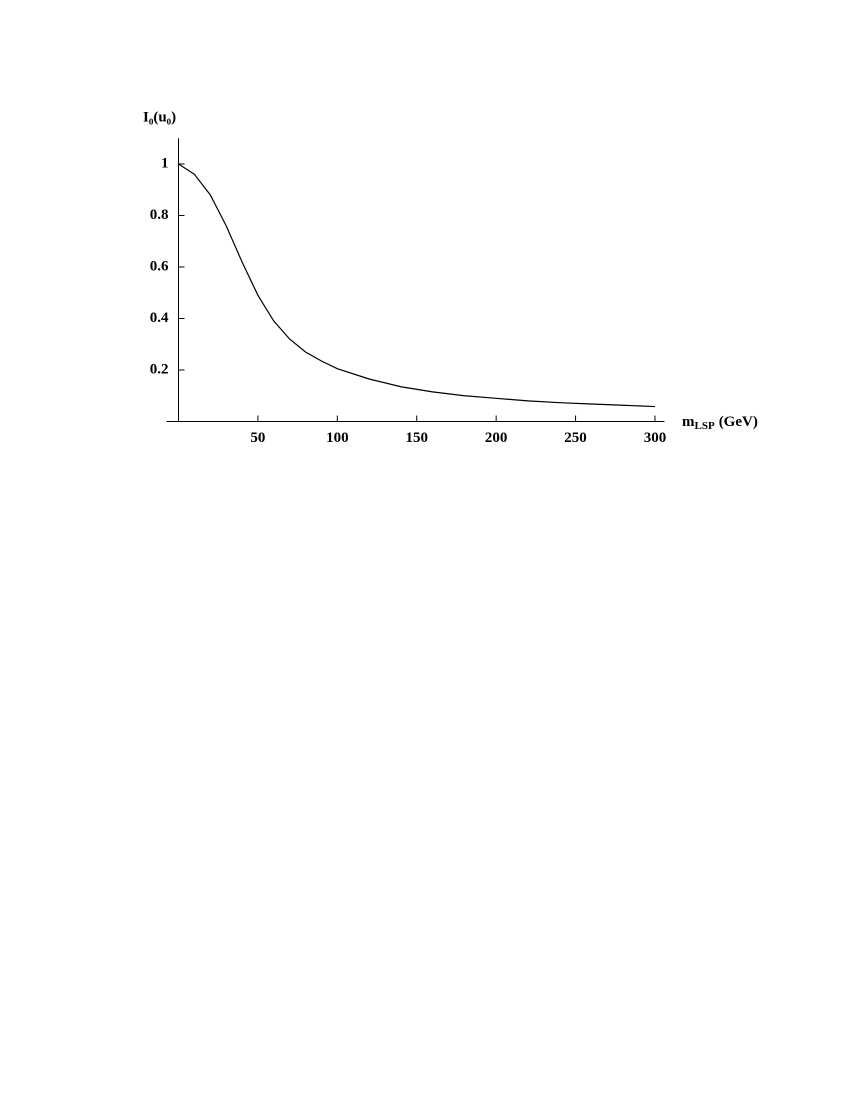 Image resolution: width=858 pixels, height=1113 pixels. I want to click on x-tick-label: 150, so click(416, 438).